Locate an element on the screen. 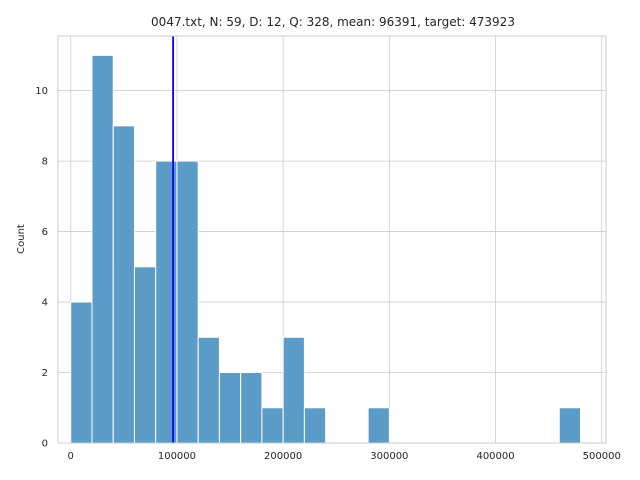  y-axis-label: Count is located at coordinates (21, 239).